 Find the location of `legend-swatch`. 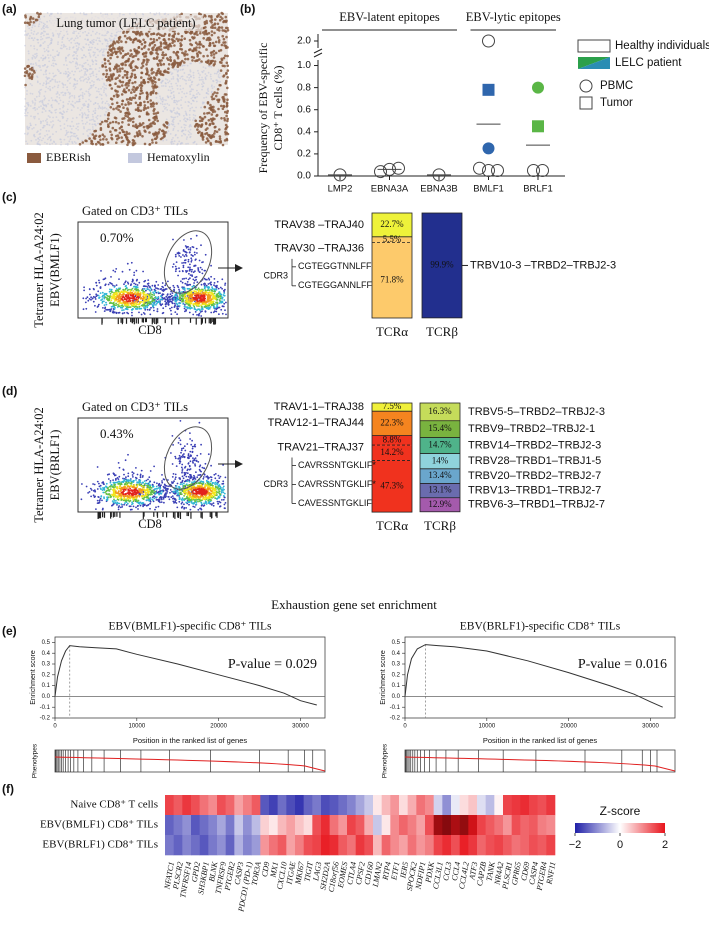

legend-swatch is located at coordinates (594, 46).